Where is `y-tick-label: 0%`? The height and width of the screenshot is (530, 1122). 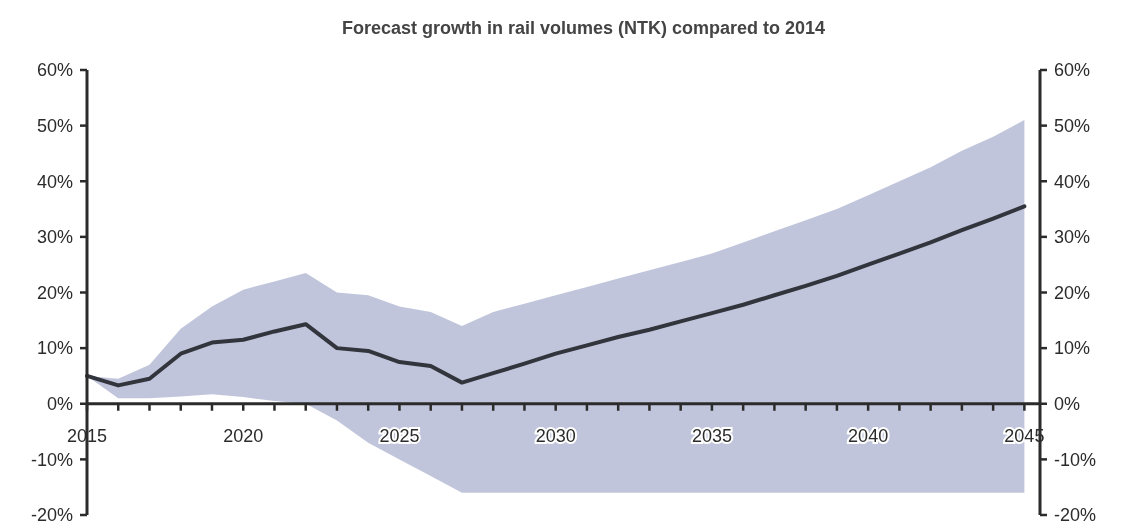
y-tick-label: 0% is located at coordinates (59, 404).